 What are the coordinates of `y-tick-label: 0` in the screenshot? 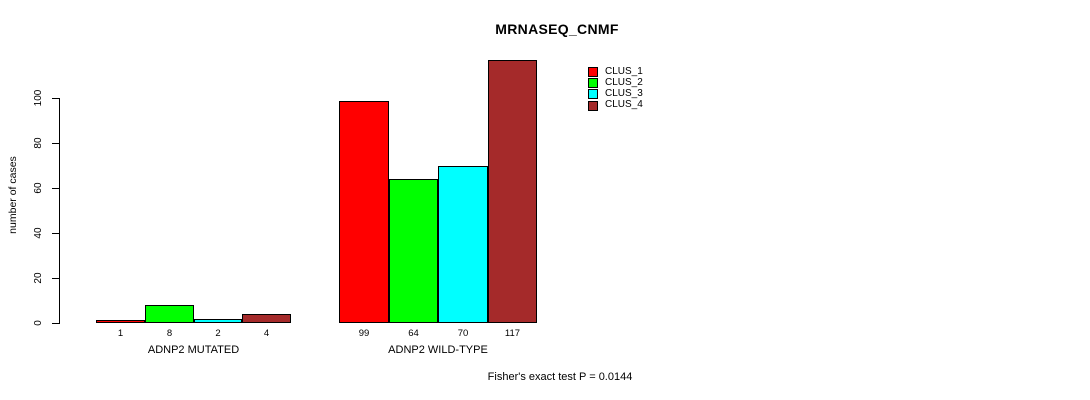 It's located at (38, 322).